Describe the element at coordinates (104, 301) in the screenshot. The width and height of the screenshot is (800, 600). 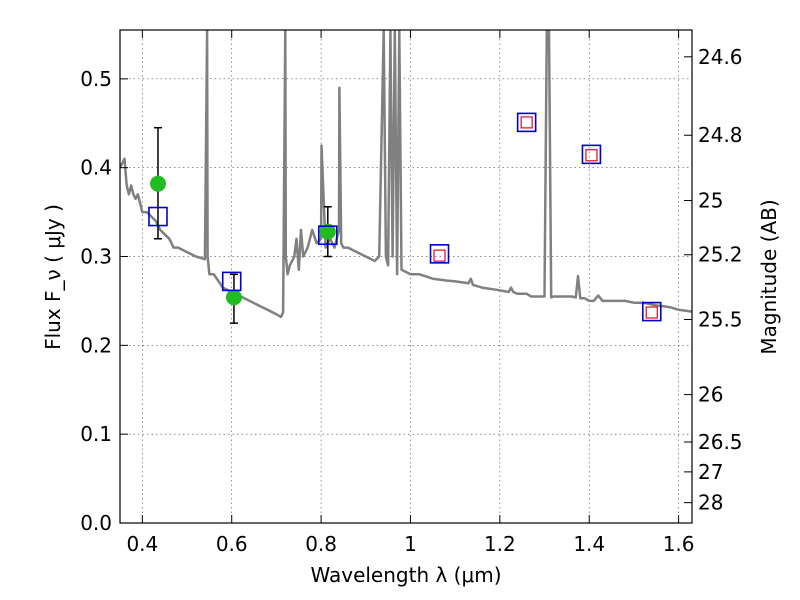
I see `y-axis: 0.0 0.1 0.2 0.3 0.4 0.5` at that location.